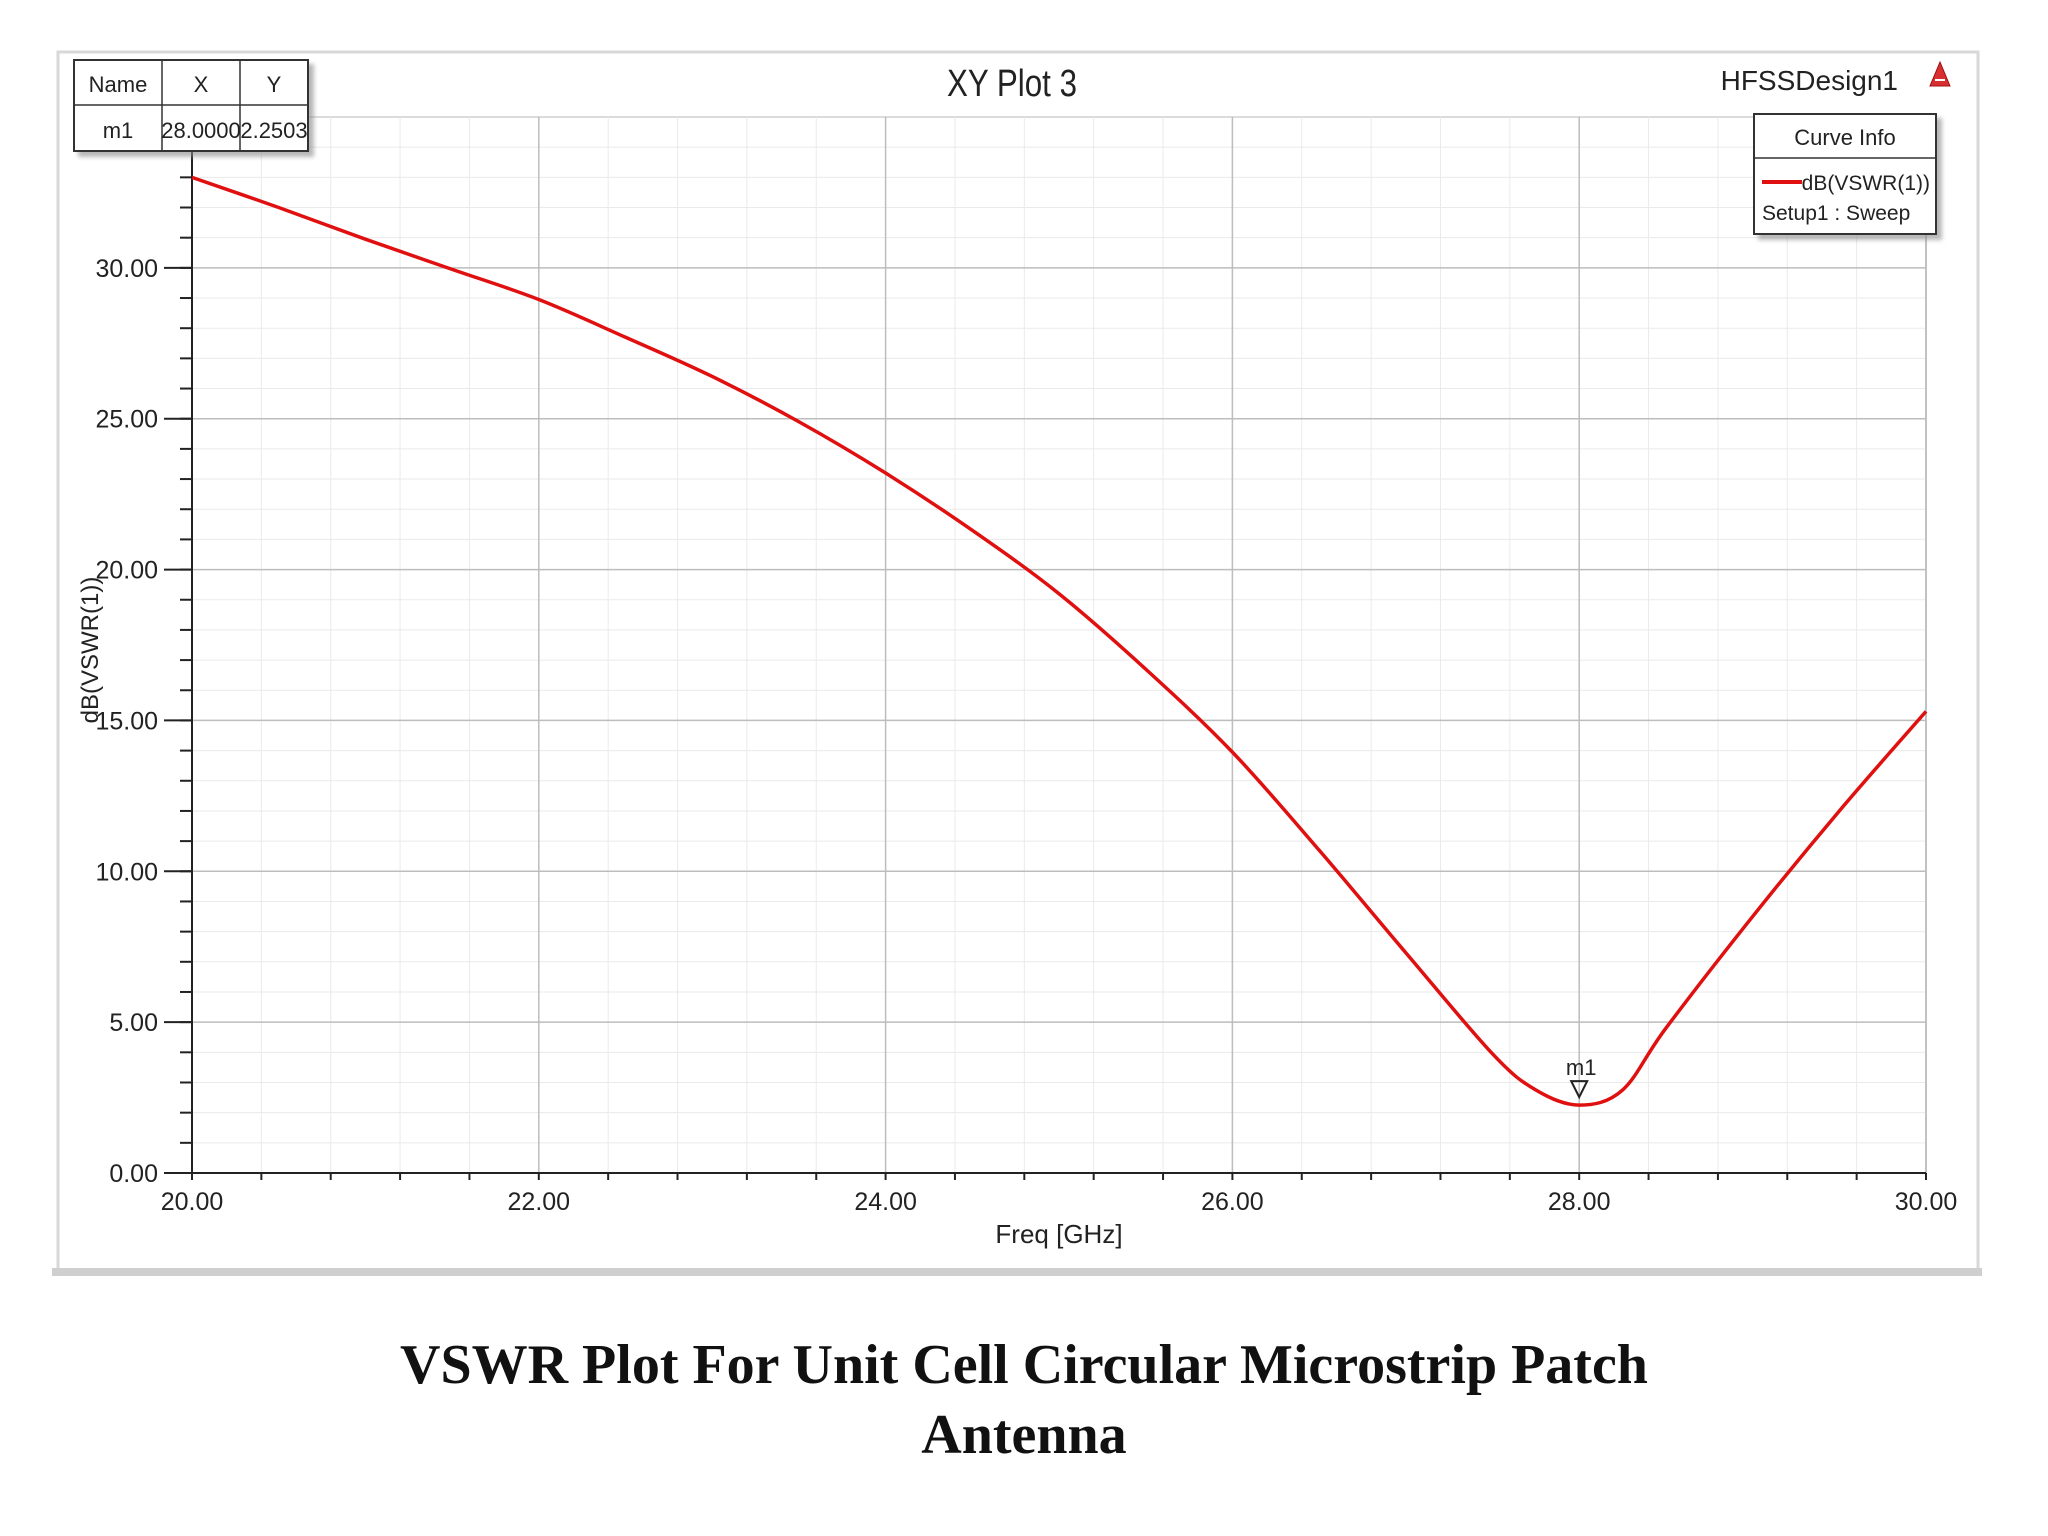  Describe the element at coordinates (1579, 1090) in the screenshot. I see `marker-triangle-icon` at that location.